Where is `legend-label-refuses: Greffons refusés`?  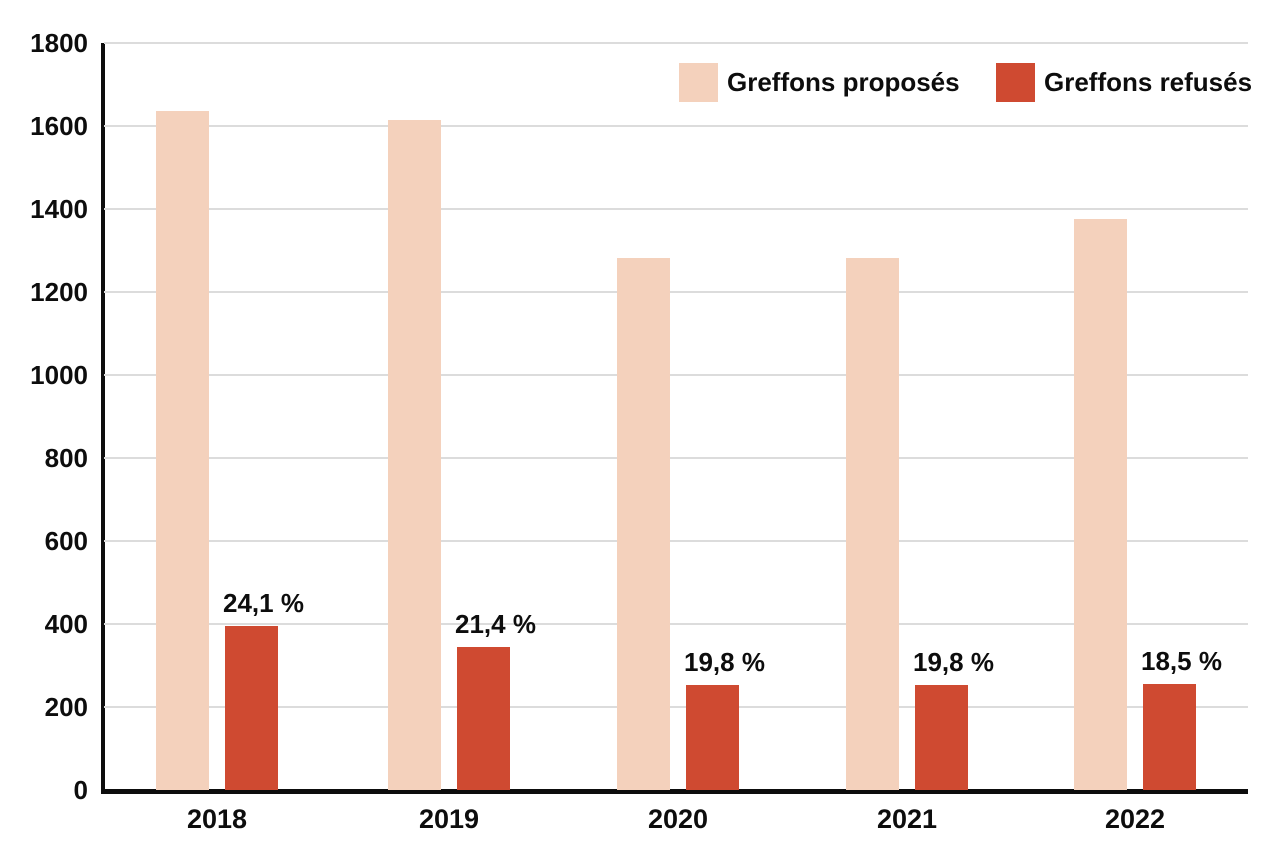
legend-label-refuses: Greffons refusés is located at coordinates (1148, 82).